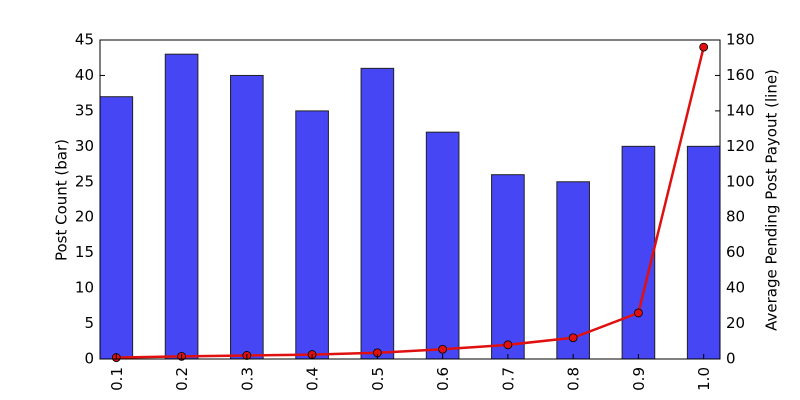 Image resolution: width=800 pixels, height=400 pixels. I want to click on y2-tick-label: 0, so click(731, 359).